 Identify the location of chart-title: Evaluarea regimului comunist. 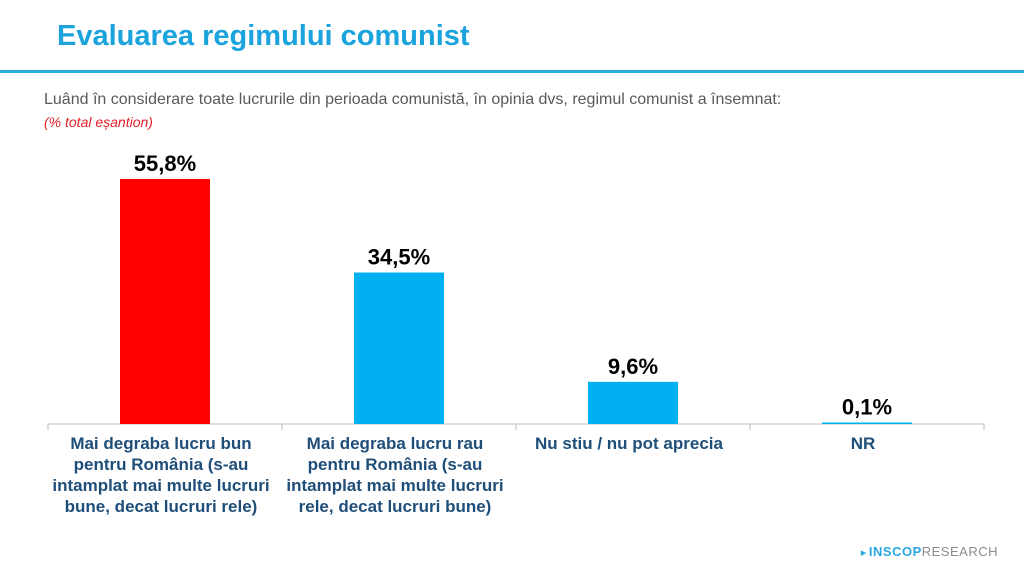
(263, 36).